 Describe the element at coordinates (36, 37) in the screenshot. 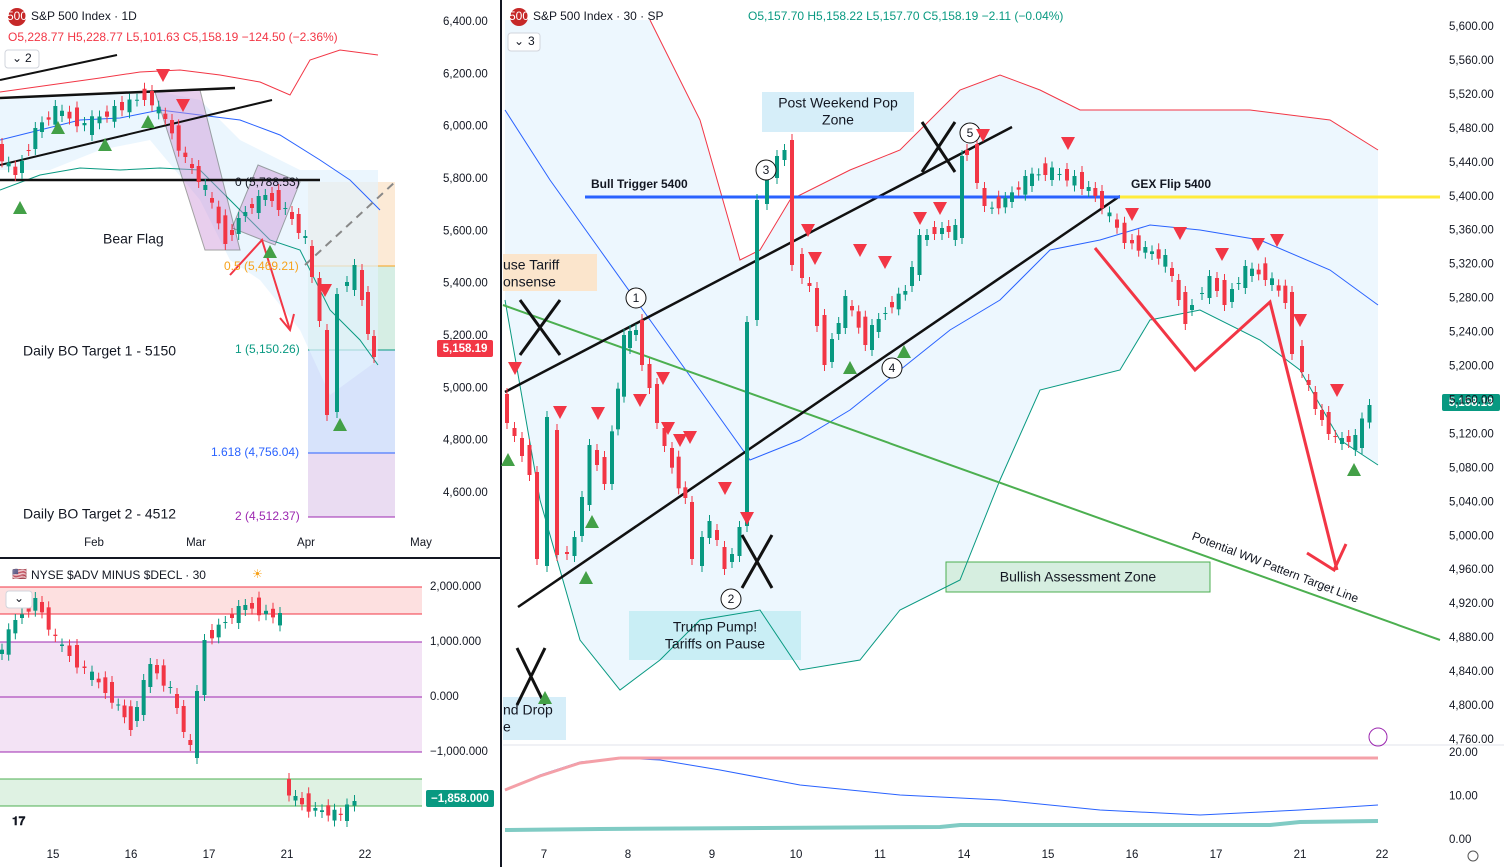

I see `ohlc-value: O5,228.77` at that location.